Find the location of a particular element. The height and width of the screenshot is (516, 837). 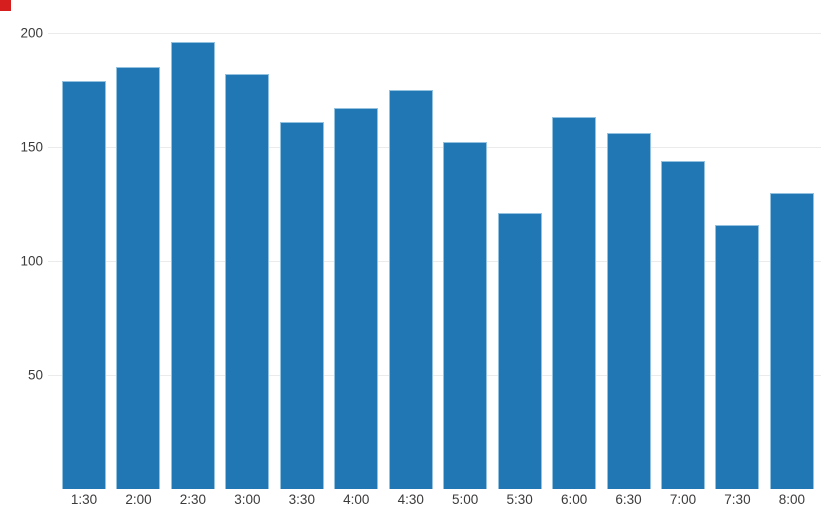

x-tick-label: 8:00 is located at coordinates (792, 499).